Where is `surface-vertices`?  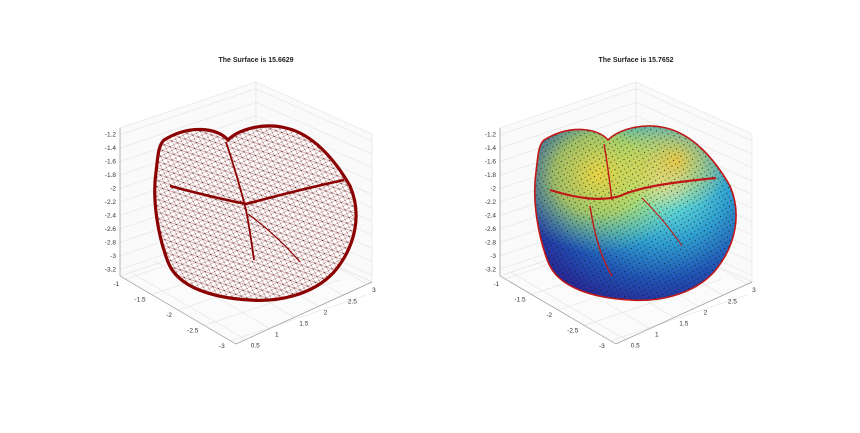 surface-vertices is located at coordinates (635, 213).